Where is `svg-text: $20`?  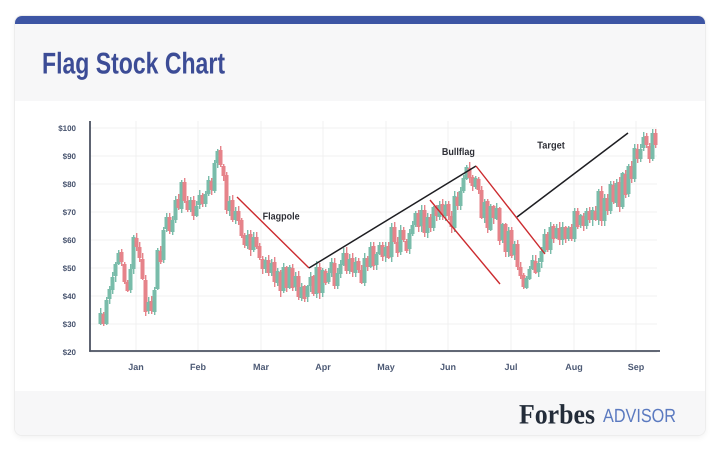
svg-text: $20 is located at coordinates (70, 352).